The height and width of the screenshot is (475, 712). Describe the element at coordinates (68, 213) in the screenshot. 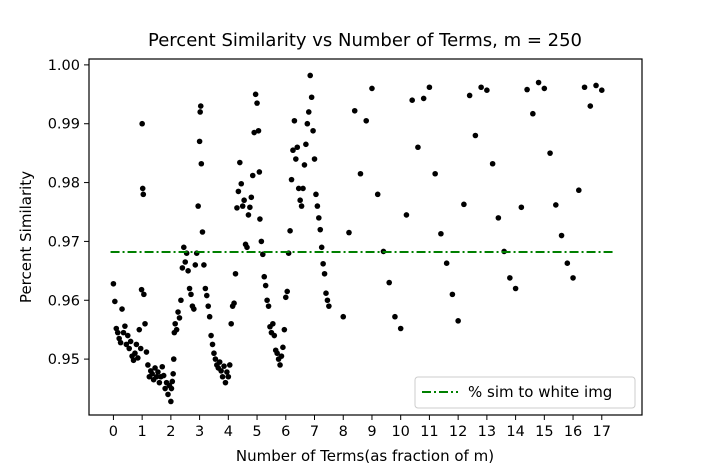

I see `y-axis-ticks: 0.95 0.96 0.97 0.98 0.99 1.00` at that location.